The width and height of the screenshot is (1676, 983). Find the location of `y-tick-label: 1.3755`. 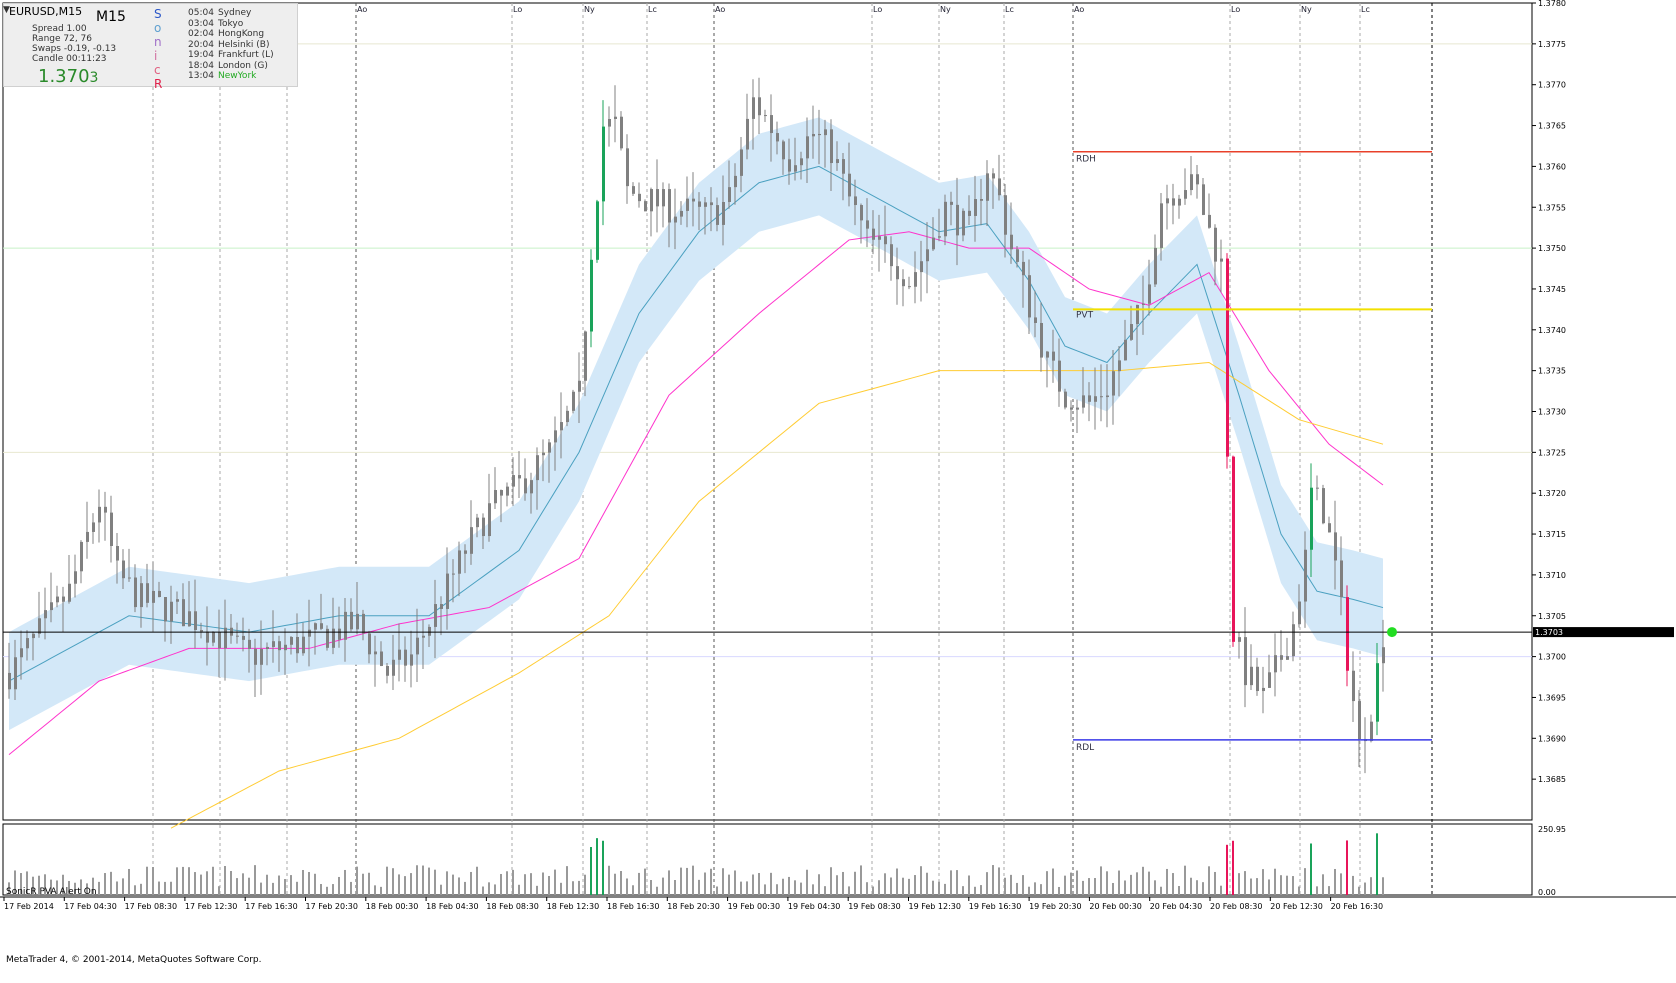

y-tick-label: 1.3755 is located at coordinates (1552, 207).